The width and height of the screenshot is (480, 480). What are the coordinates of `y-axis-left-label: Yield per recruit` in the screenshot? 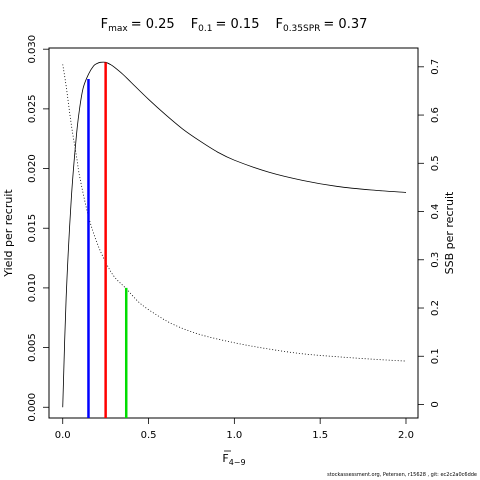 It's located at (8, 233).